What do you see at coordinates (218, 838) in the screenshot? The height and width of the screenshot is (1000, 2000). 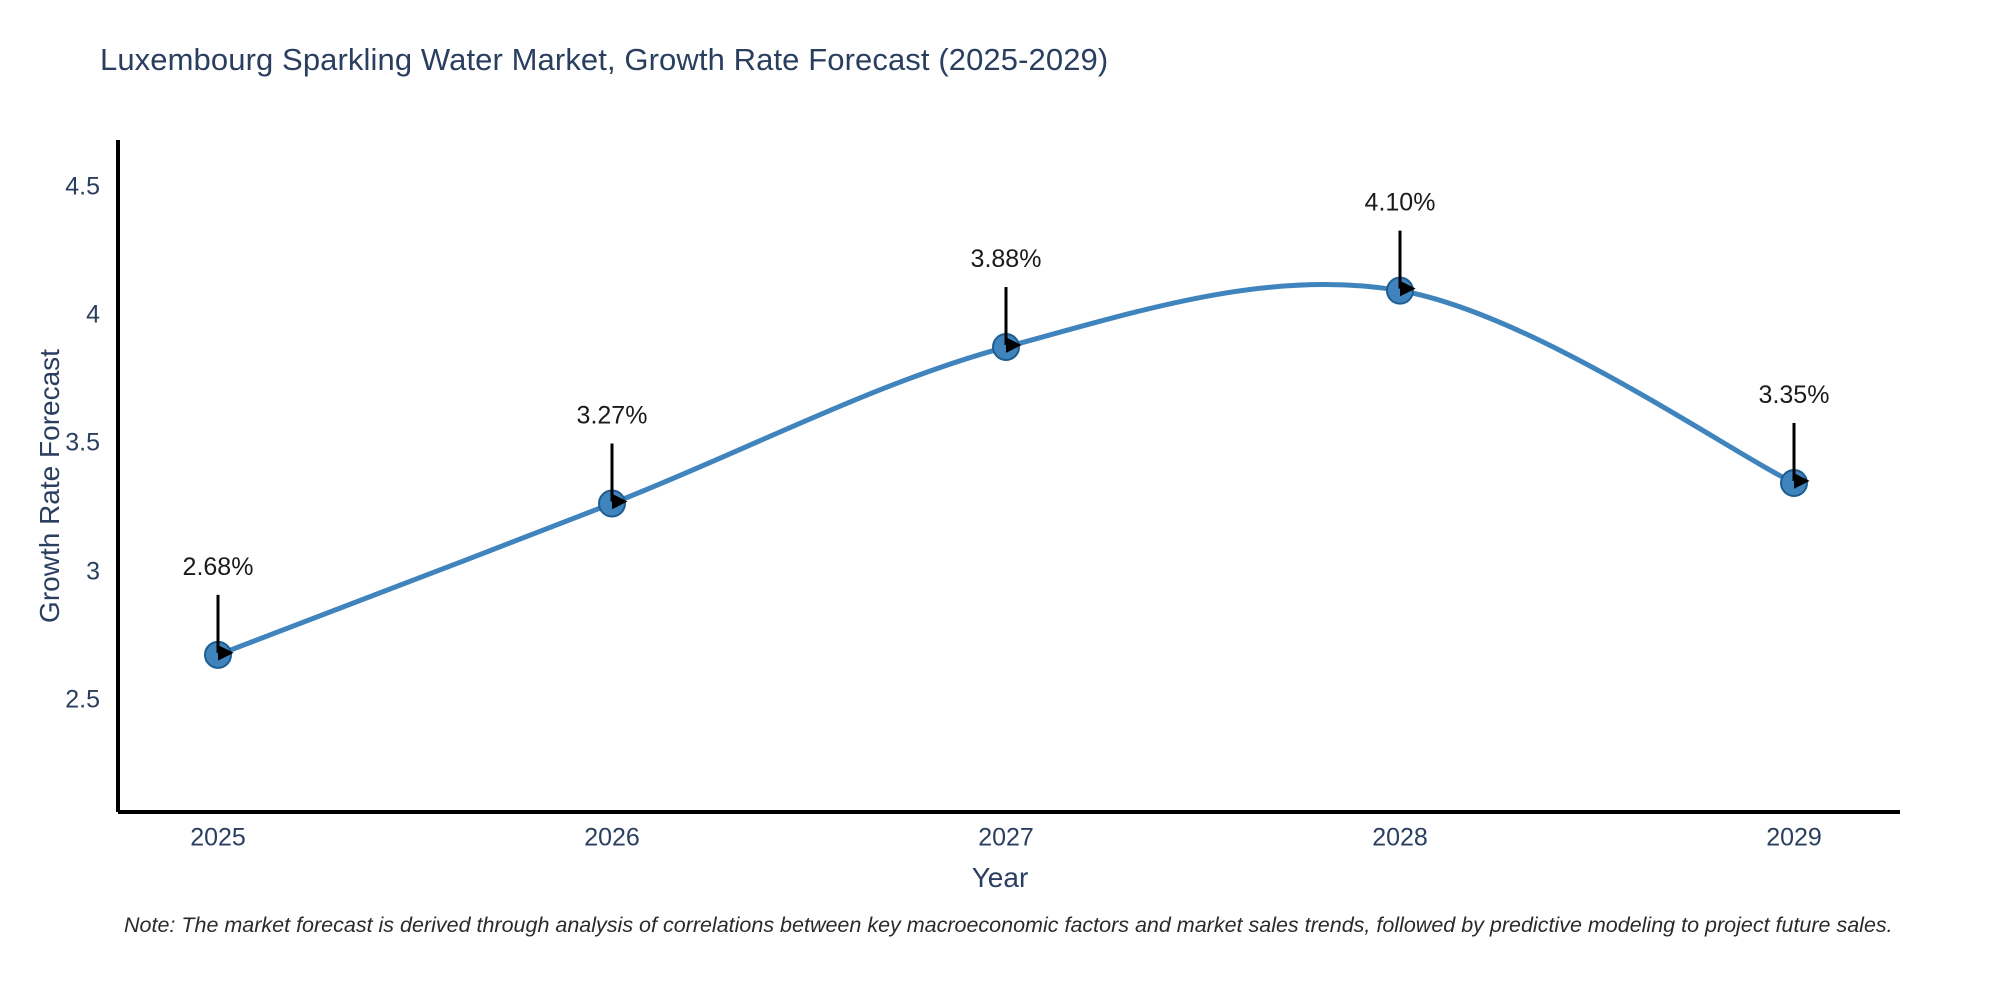 I see `x-tick-label: 2025` at bounding box center [218, 838].